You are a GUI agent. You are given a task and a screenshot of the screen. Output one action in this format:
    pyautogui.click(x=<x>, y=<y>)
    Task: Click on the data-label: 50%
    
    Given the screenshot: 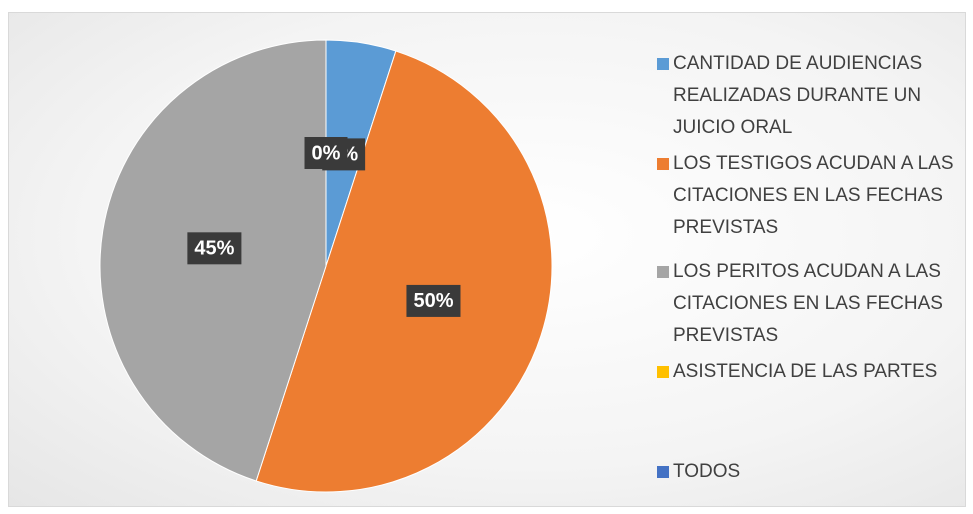 What is the action you would take?
    pyautogui.click(x=433, y=300)
    